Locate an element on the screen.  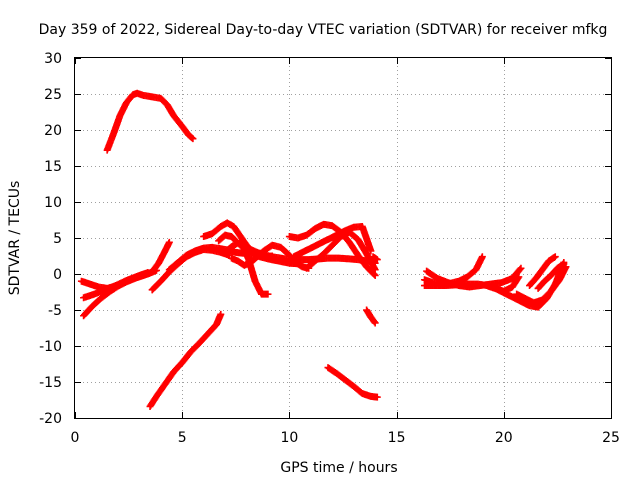
y-tick-label: 20 is located at coordinates (53, 131).